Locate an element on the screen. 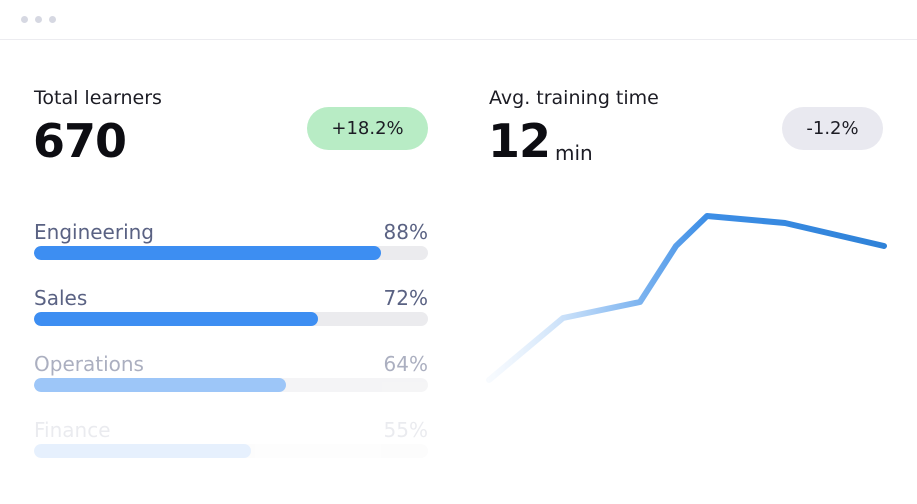  department-row: Operations 64% is located at coordinates (231, 382).